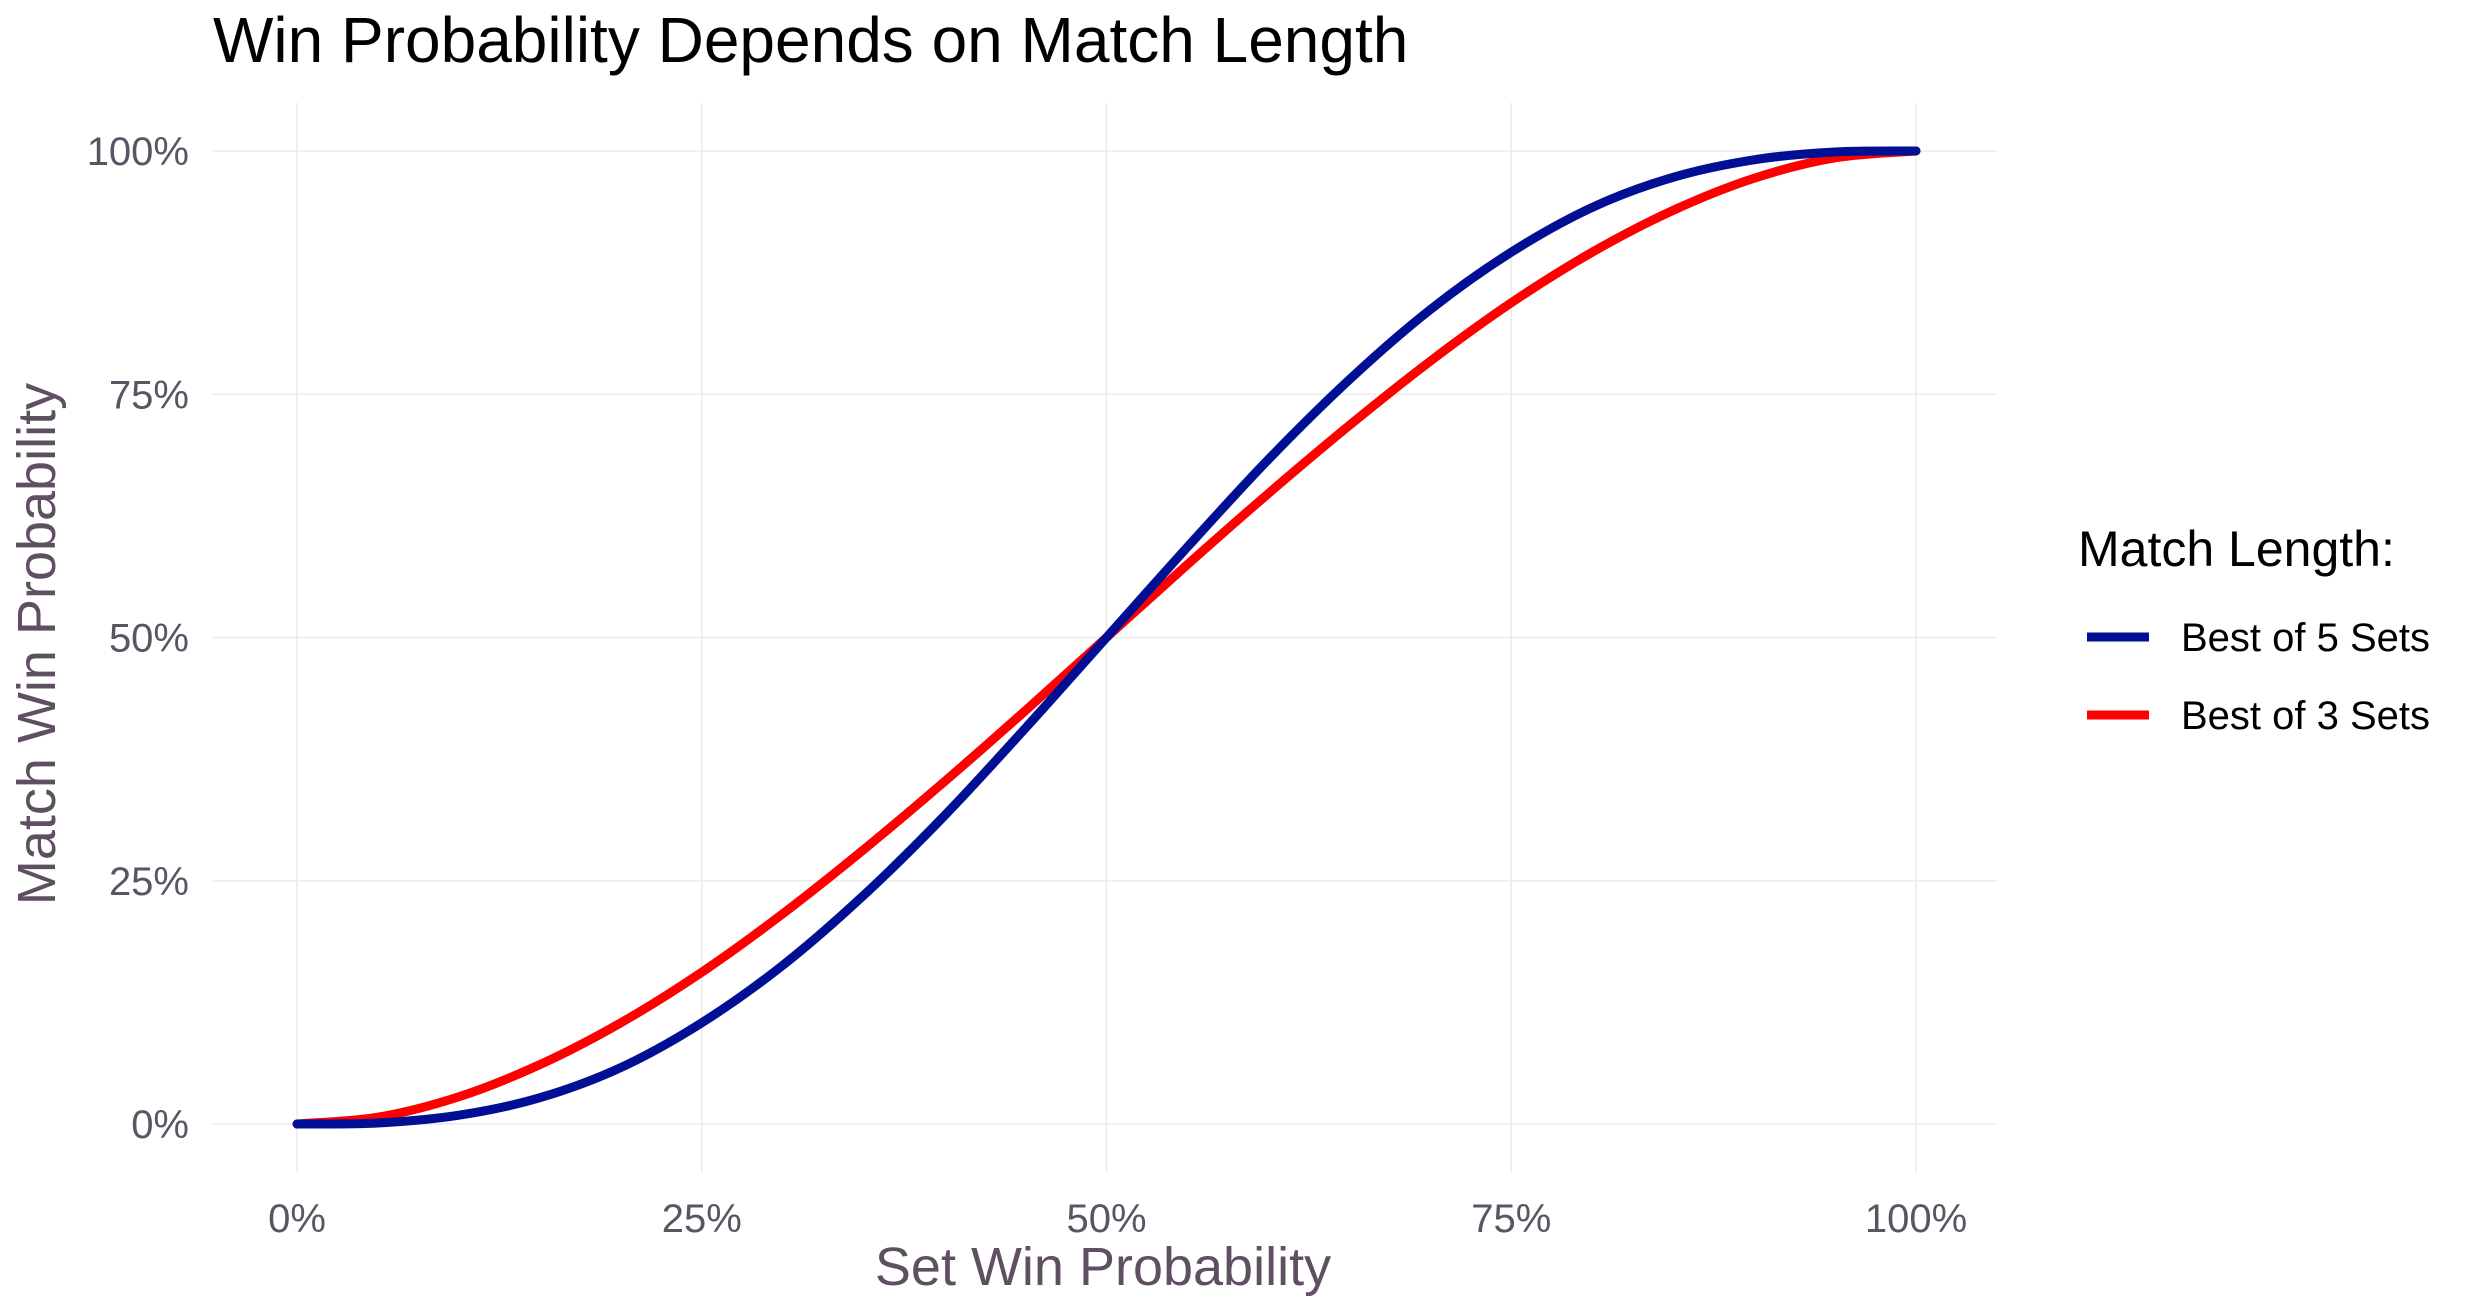 The image size is (2470, 1308). What do you see at coordinates (138, 152) in the screenshot?
I see `y-tick-label: 100%` at bounding box center [138, 152].